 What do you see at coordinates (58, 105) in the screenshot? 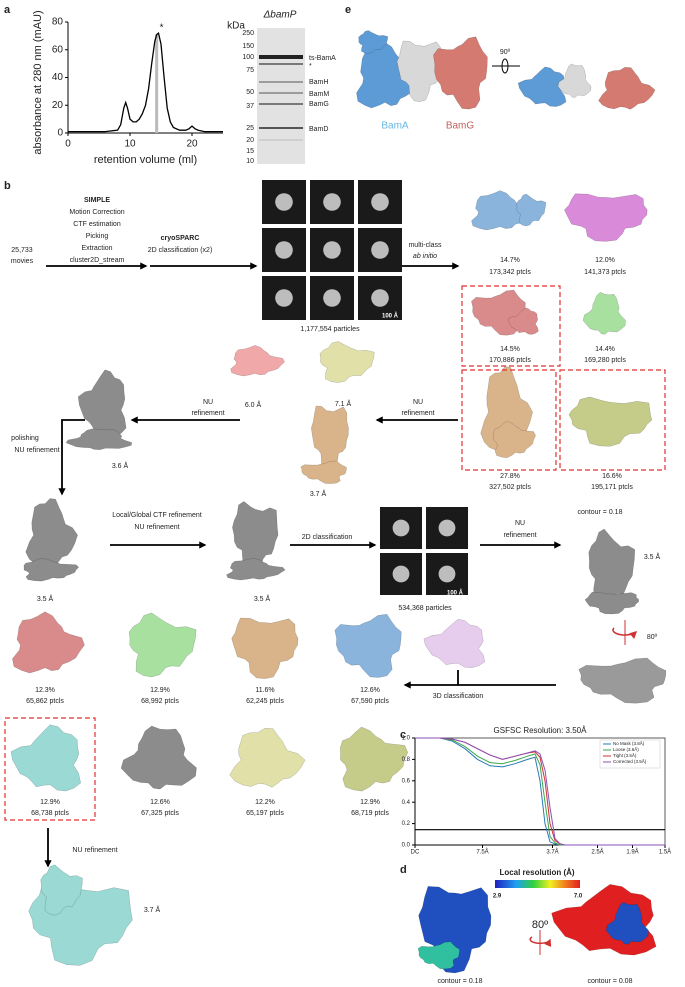
I see `y-tick-label: 20` at bounding box center [58, 105].